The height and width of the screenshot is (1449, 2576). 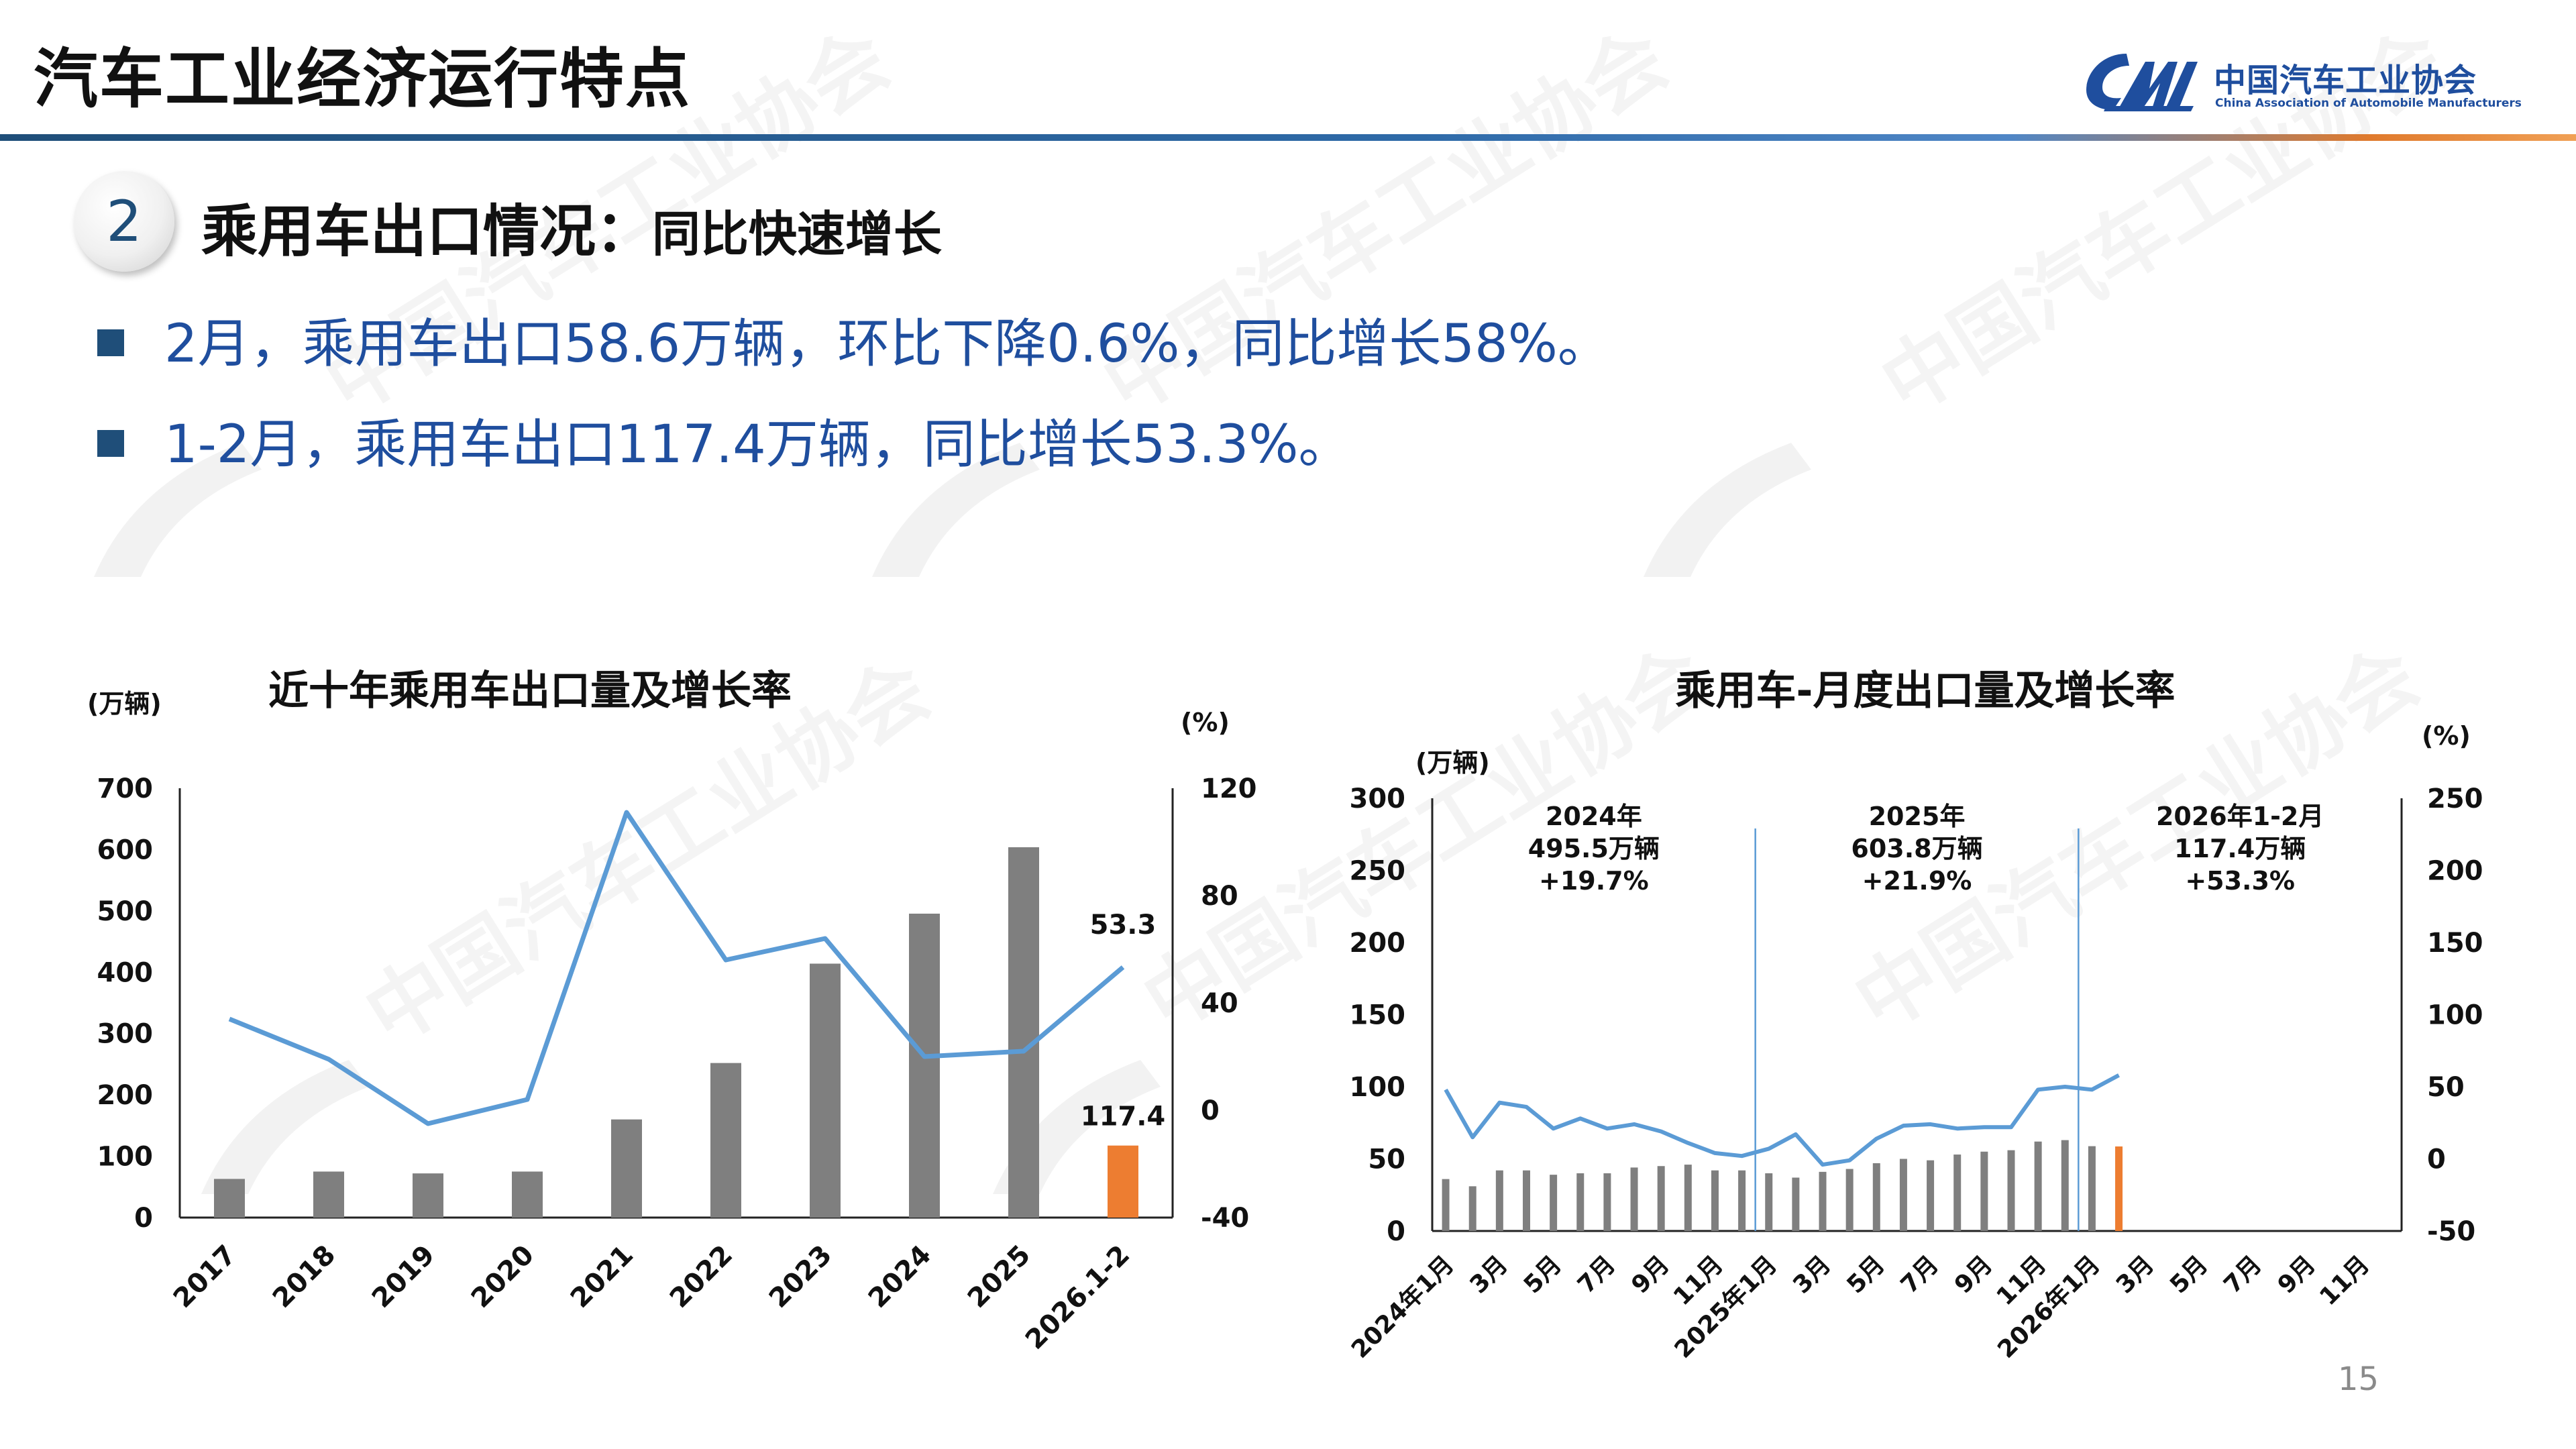 What do you see at coordinates (1916, 848) in the screenshot?
I see `annotation-volume: 603.8万辆` at bounding box center [1916, 848].